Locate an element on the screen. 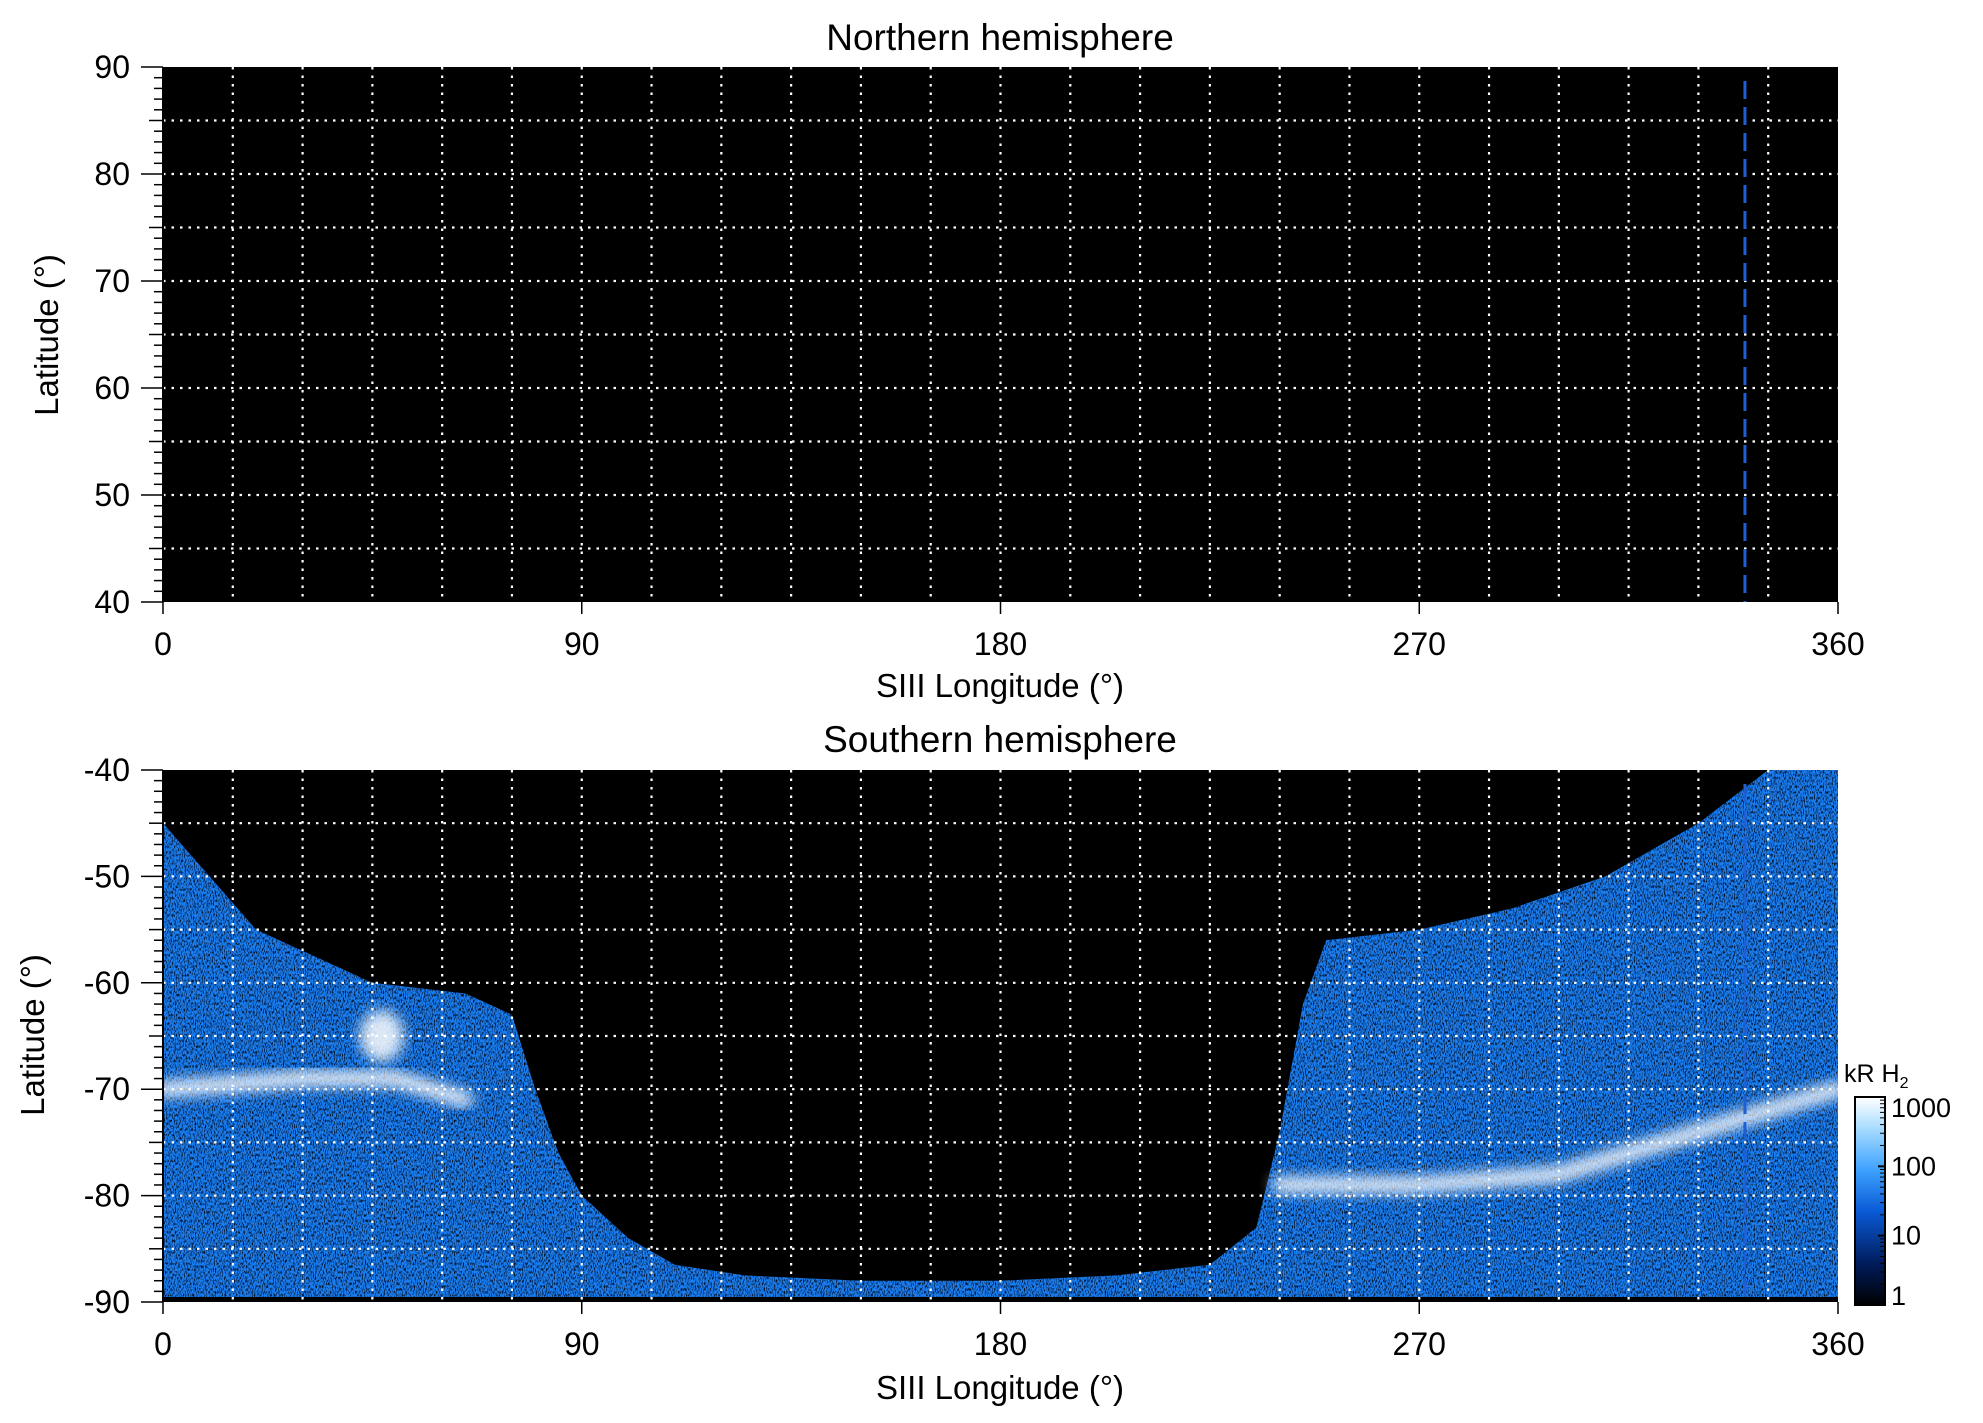  south-y-tick-label: -80 is located at coordinates (107, 1196).